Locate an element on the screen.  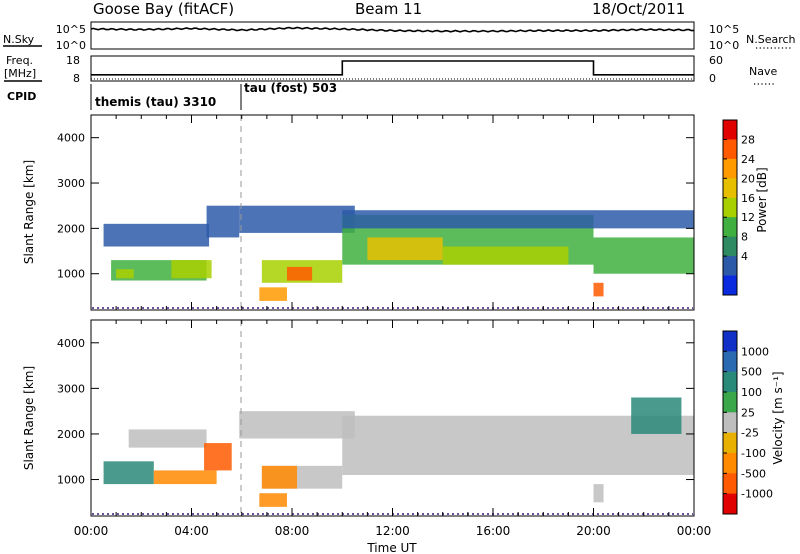
power-y-tick-label: 1000 is located at coordinates (71, 274).